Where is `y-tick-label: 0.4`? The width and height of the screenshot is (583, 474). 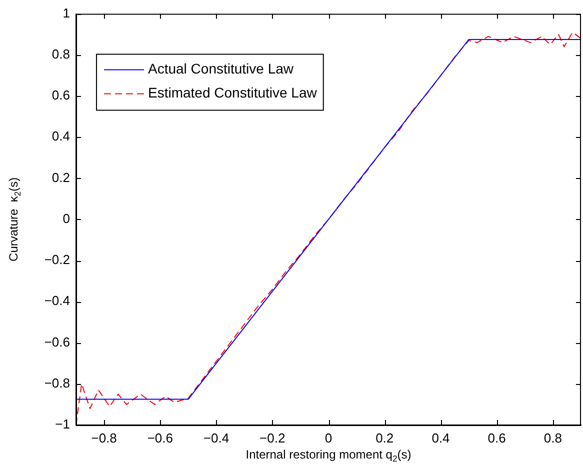 y-tick-label: 0.4 is located at coordinates (61, 136).